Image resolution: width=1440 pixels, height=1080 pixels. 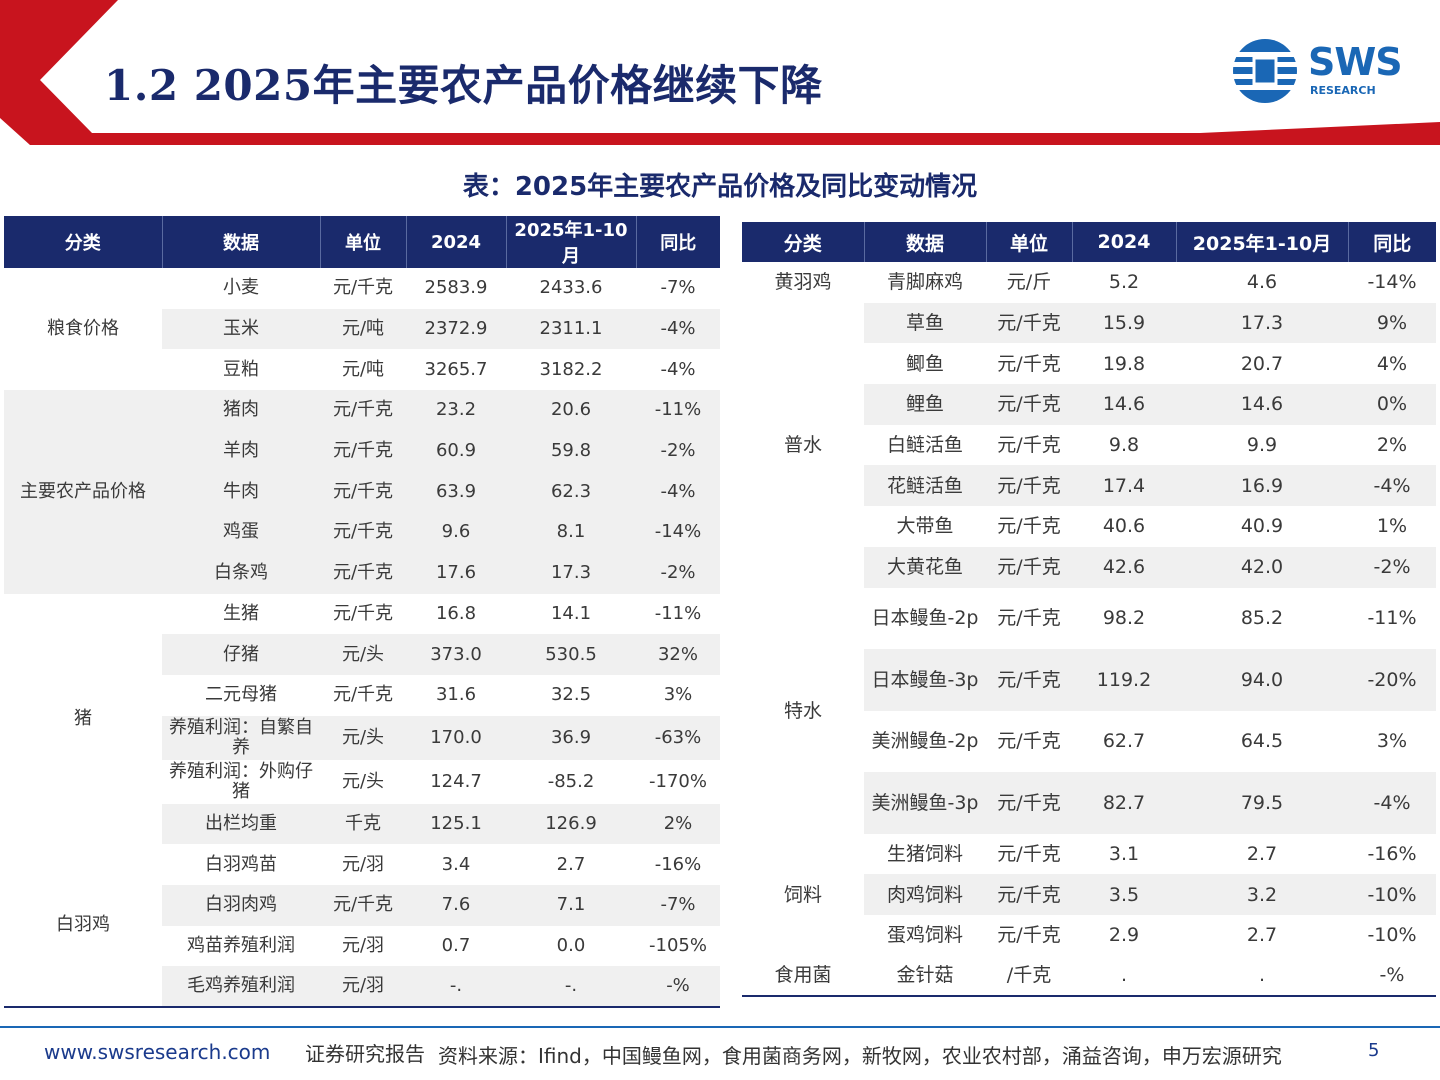 What do you see at coordinates (571, 654) in the screenshot?
I see `value-2025-cell: 530.5` at bounding box center [571, 654].